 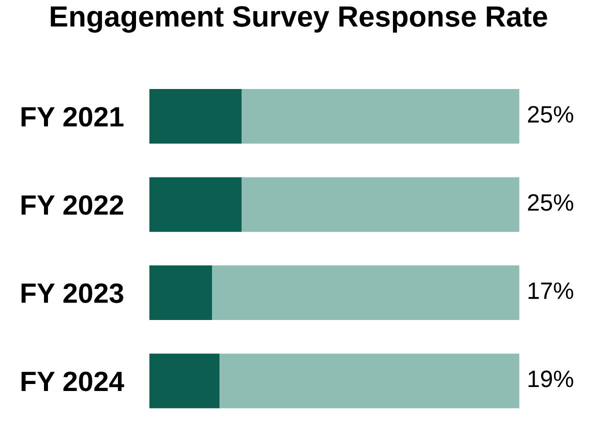 What do you see at coordinates (73, 382) in the screenshot?
I see `y-tick-label: FY 2024` at bounding box center [73, 382].